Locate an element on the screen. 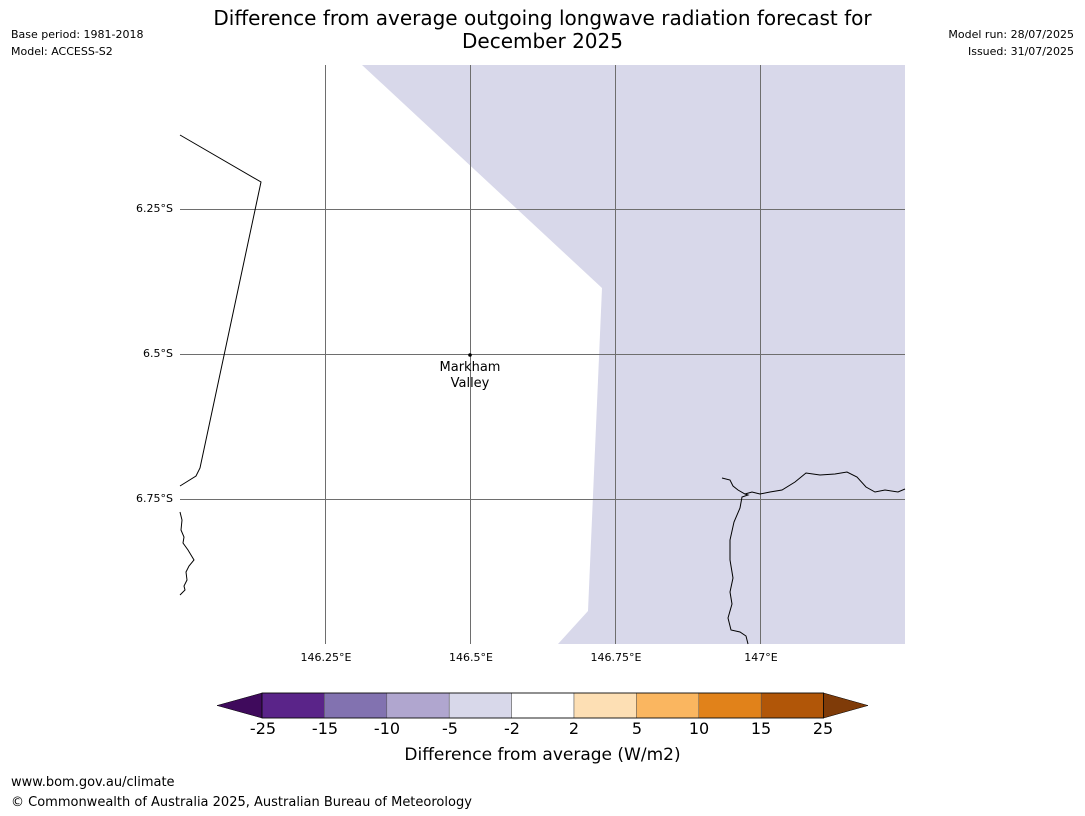 This screenshot has height=816, width=1085. colorbar-tick-4: -2 is located at coordinates (512, 728).